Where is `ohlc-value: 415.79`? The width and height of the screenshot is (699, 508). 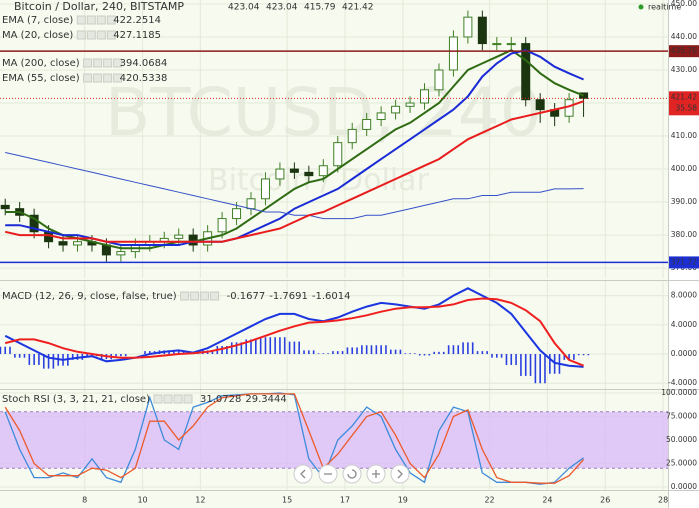 ohlc-value: 415.79 is located at coordinates (320, 8).